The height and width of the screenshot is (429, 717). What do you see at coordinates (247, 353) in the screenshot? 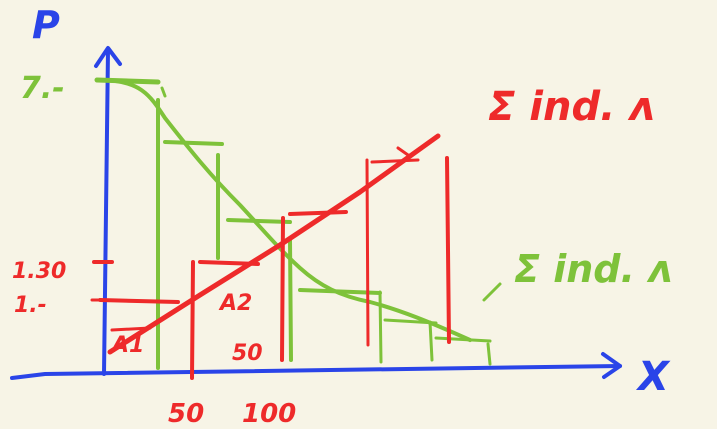
I see `label-50-inner: 50` at bounding box center [247, 353].